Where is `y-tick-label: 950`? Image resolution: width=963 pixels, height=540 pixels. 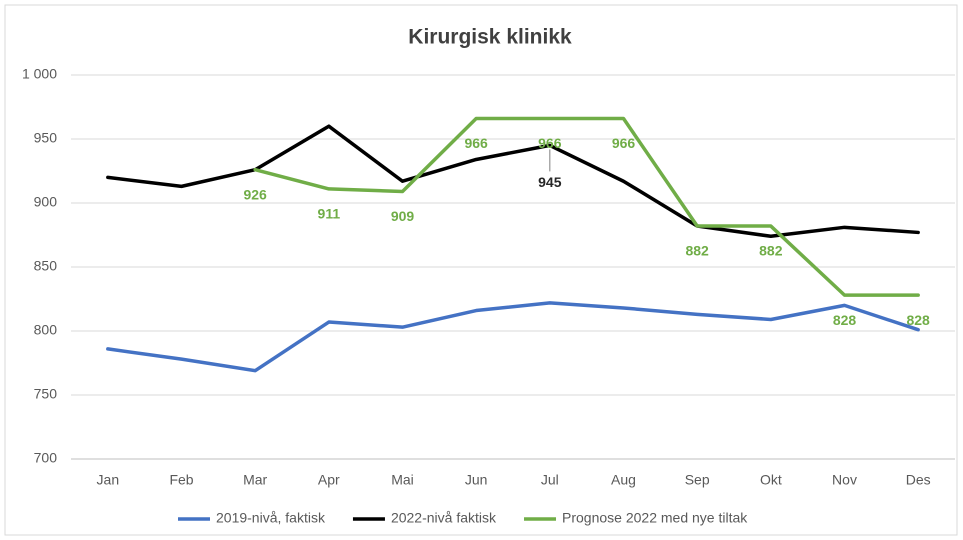 y-tick-label: 950 is located at coordinates (46, 138).